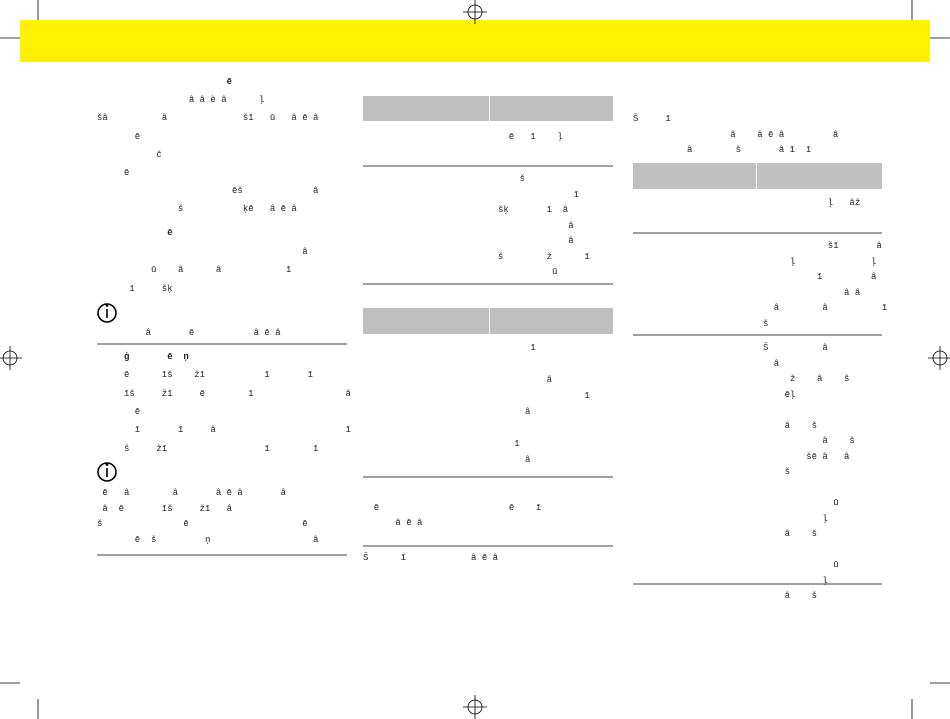  Describe the element at coordinates (812, 203) in the screenshot. I see `text-line: ļ âž` at that location.